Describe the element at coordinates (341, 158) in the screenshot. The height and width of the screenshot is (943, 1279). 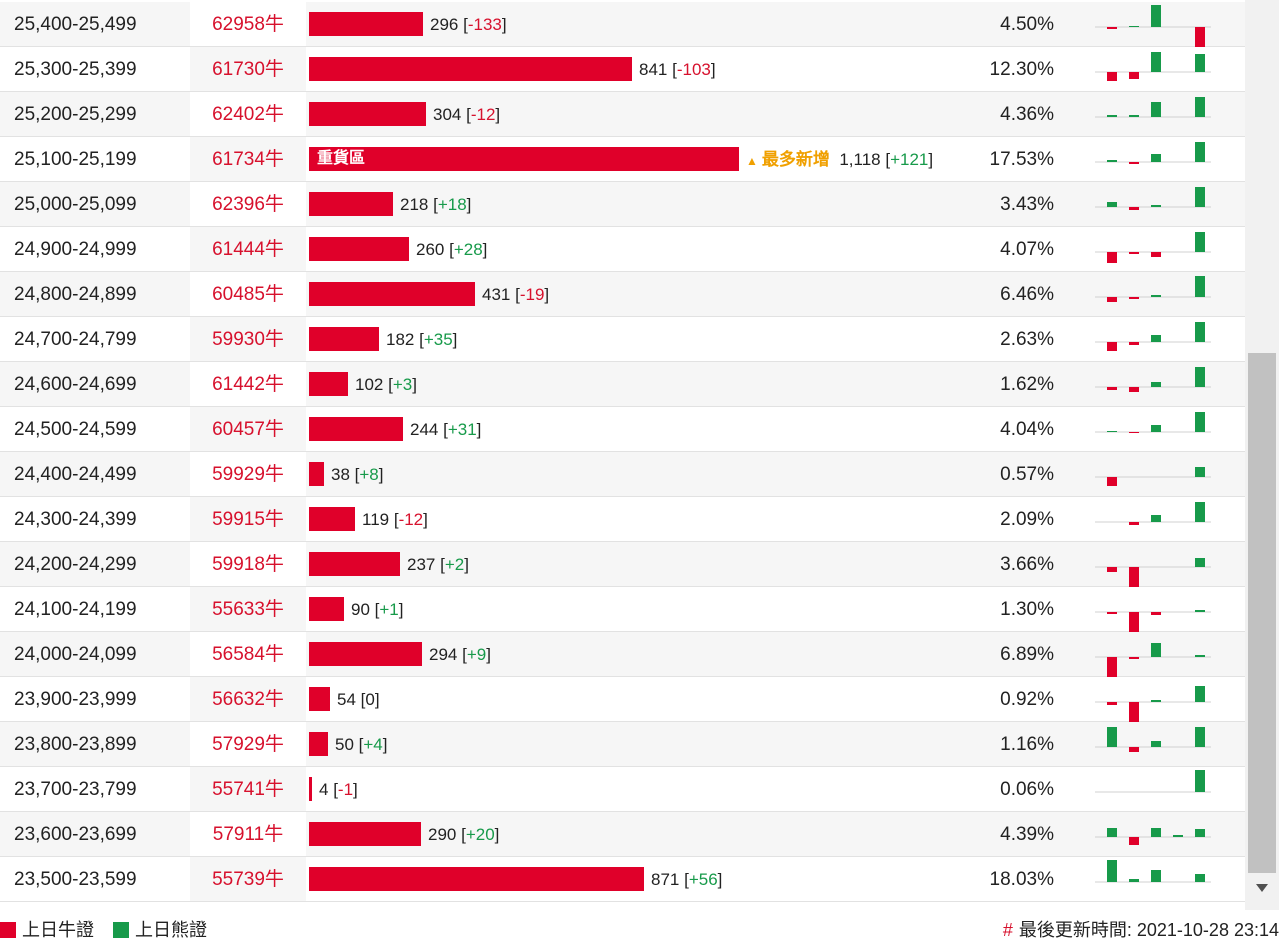
I see `heavy-zone-label: 重貨區` at that location.